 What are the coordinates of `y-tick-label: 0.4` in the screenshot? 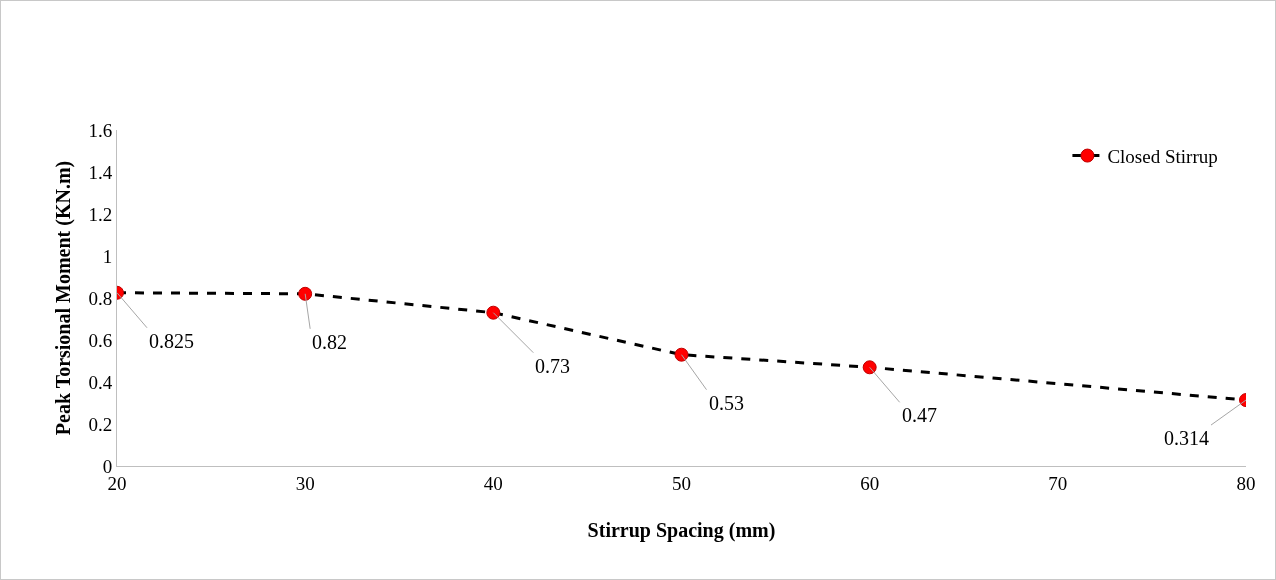 It's located at (100, 382).